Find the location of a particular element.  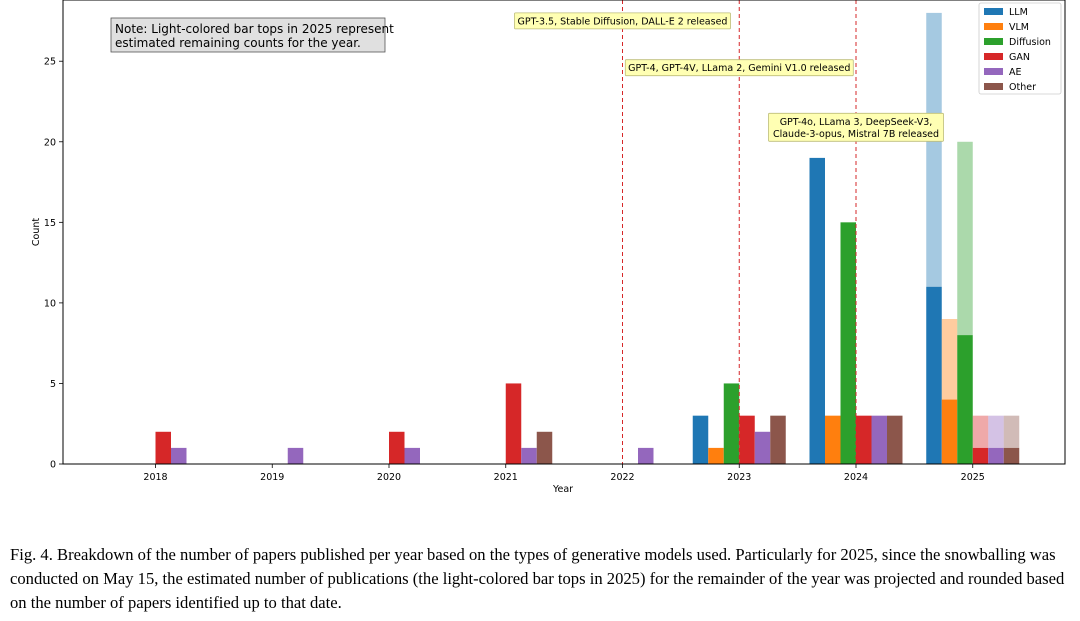

bar-vlm-2025 is located at coordinates (949, 431).